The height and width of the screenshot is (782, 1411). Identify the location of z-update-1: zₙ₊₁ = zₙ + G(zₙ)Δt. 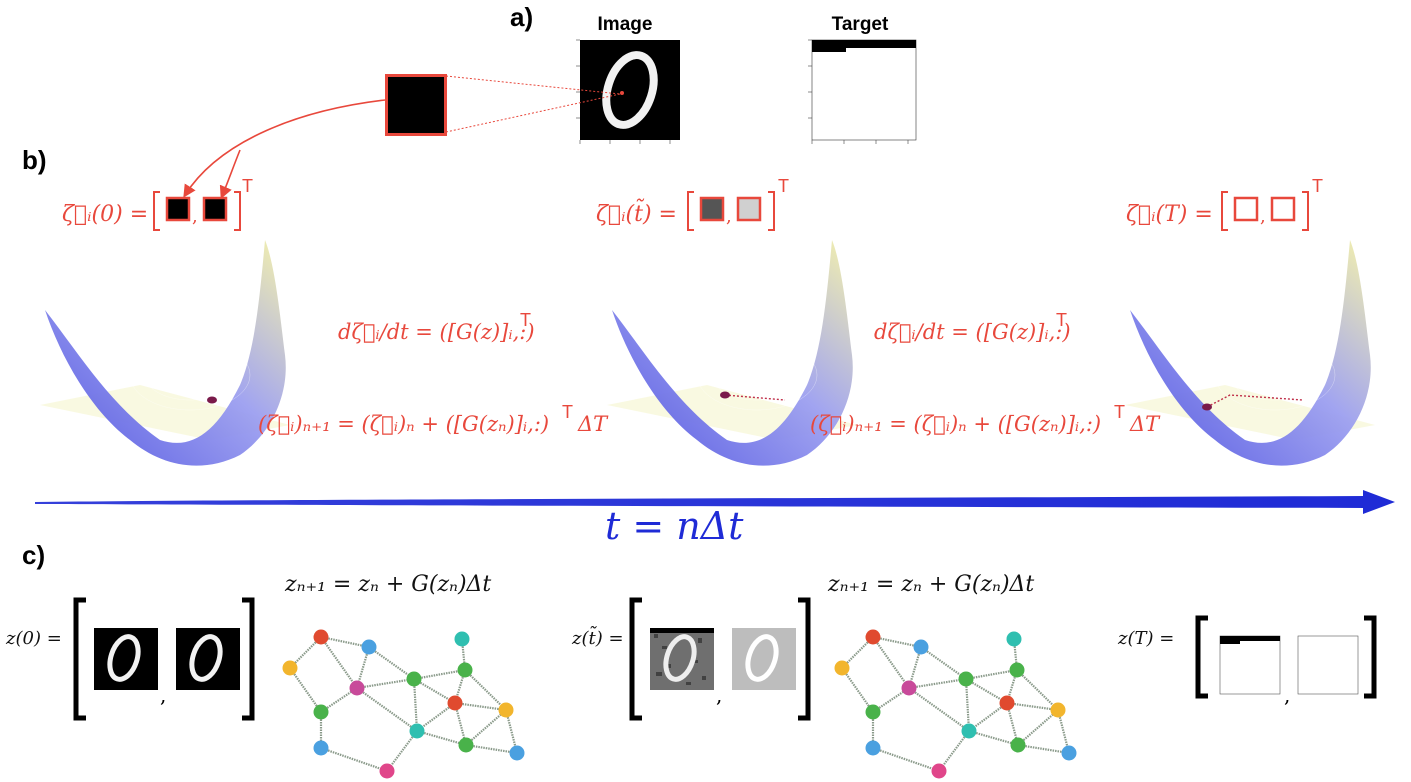
(388, 584).